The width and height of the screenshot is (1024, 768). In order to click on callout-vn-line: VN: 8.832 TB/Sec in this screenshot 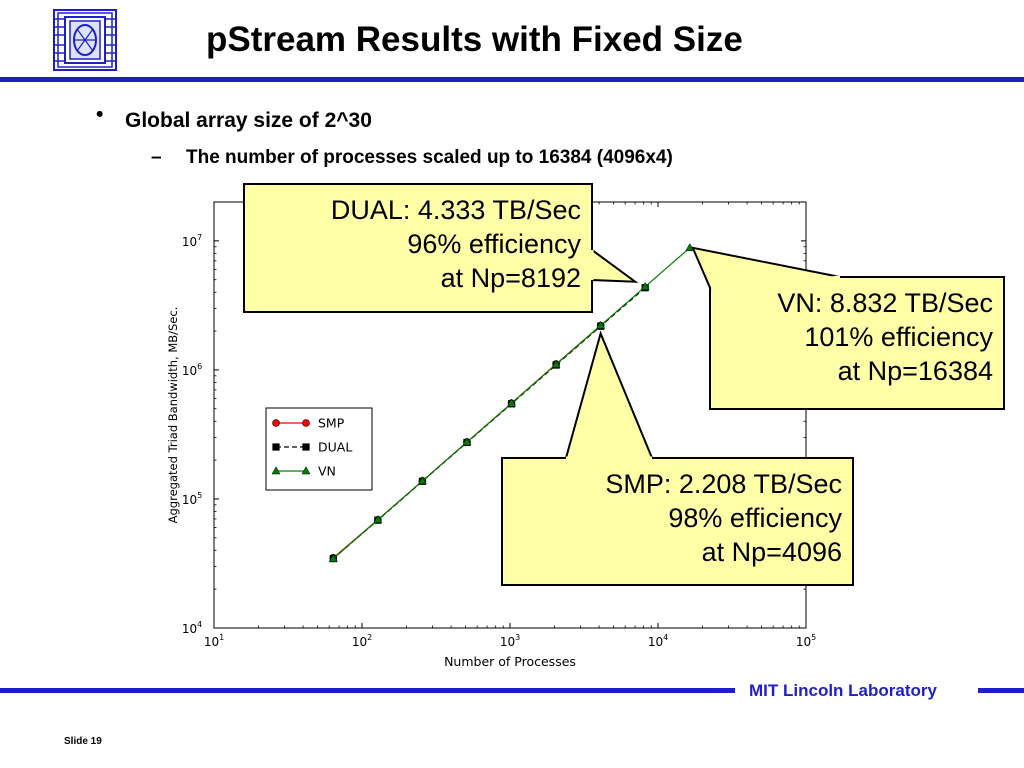, I will do `click(885, 303)`.